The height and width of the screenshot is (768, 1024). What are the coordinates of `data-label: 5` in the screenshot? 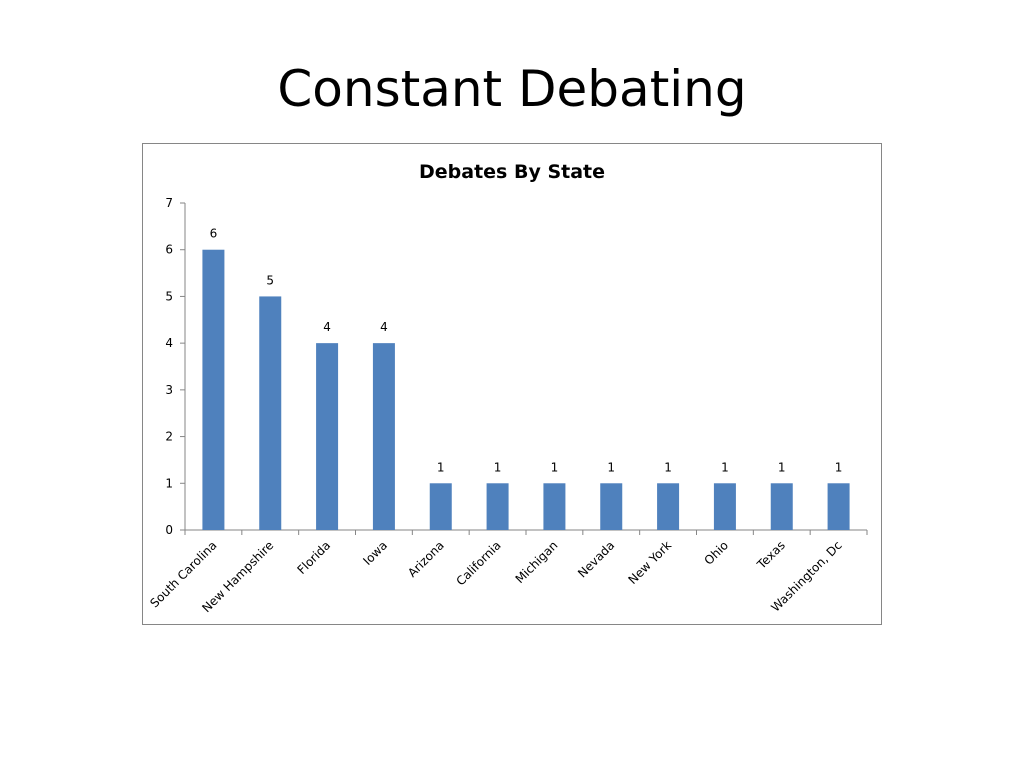 It's located at (270, 280).